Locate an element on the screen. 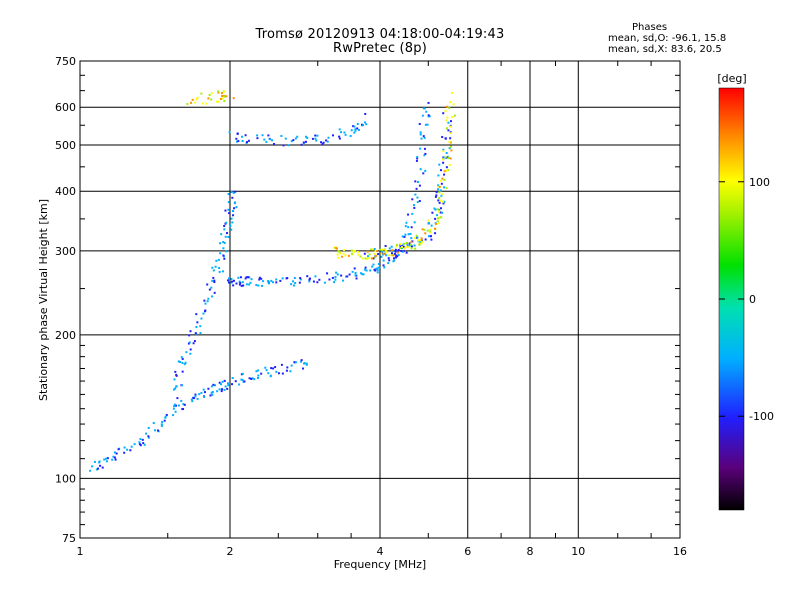 The height and width of the screenshot is (600, 800). y-tick-label: 75 is located at coordinates (69, 538).